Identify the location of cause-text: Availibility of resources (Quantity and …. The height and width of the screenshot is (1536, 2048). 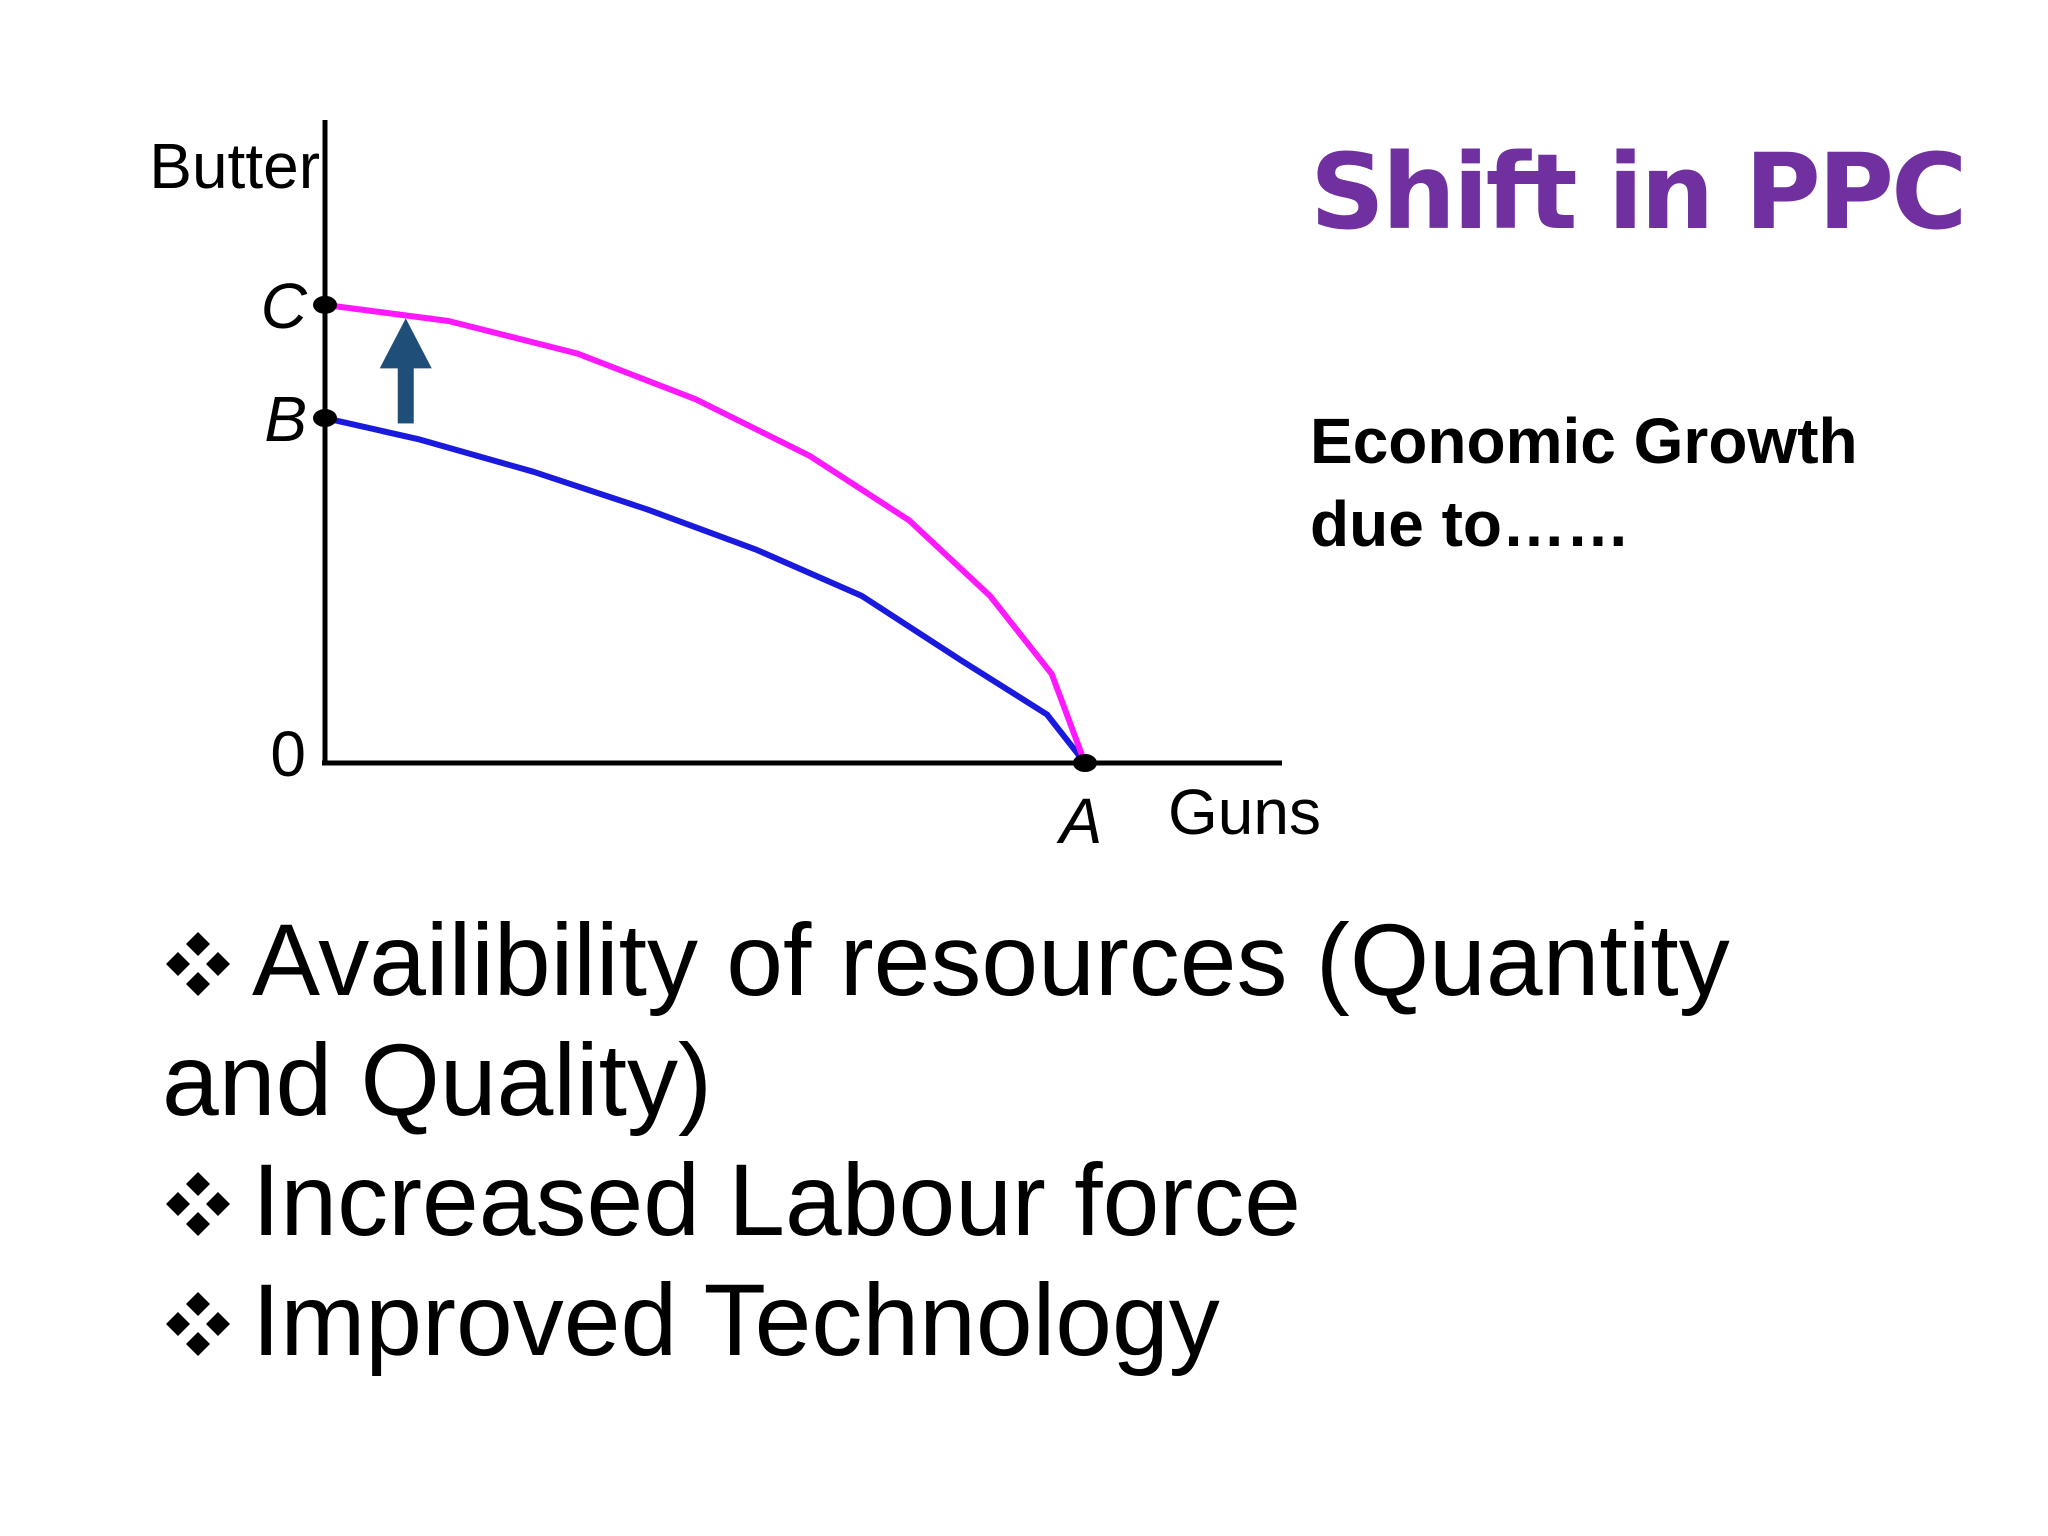
(946, 1020).